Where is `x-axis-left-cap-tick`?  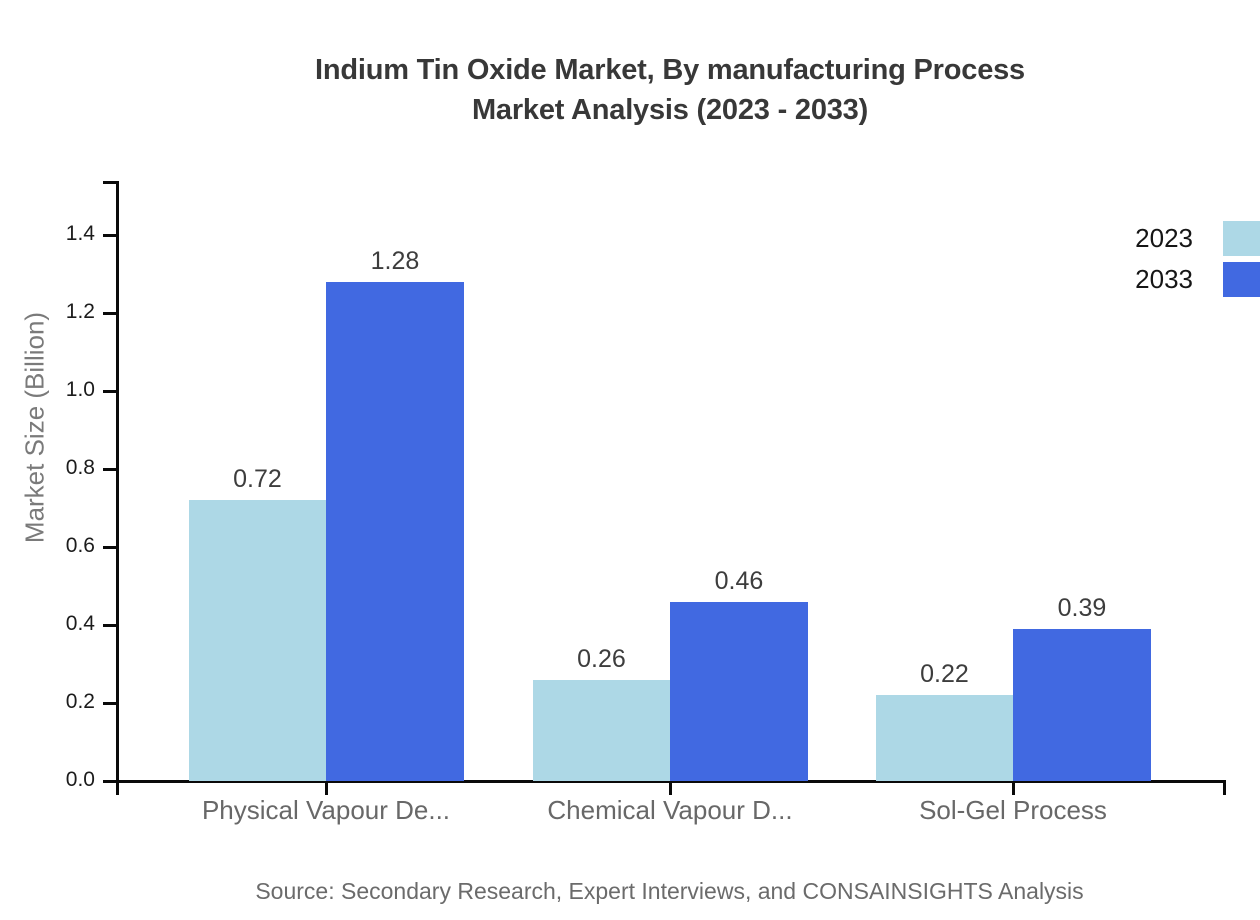
x-axis-left-cap-tick is located at coordinates (117, 788).